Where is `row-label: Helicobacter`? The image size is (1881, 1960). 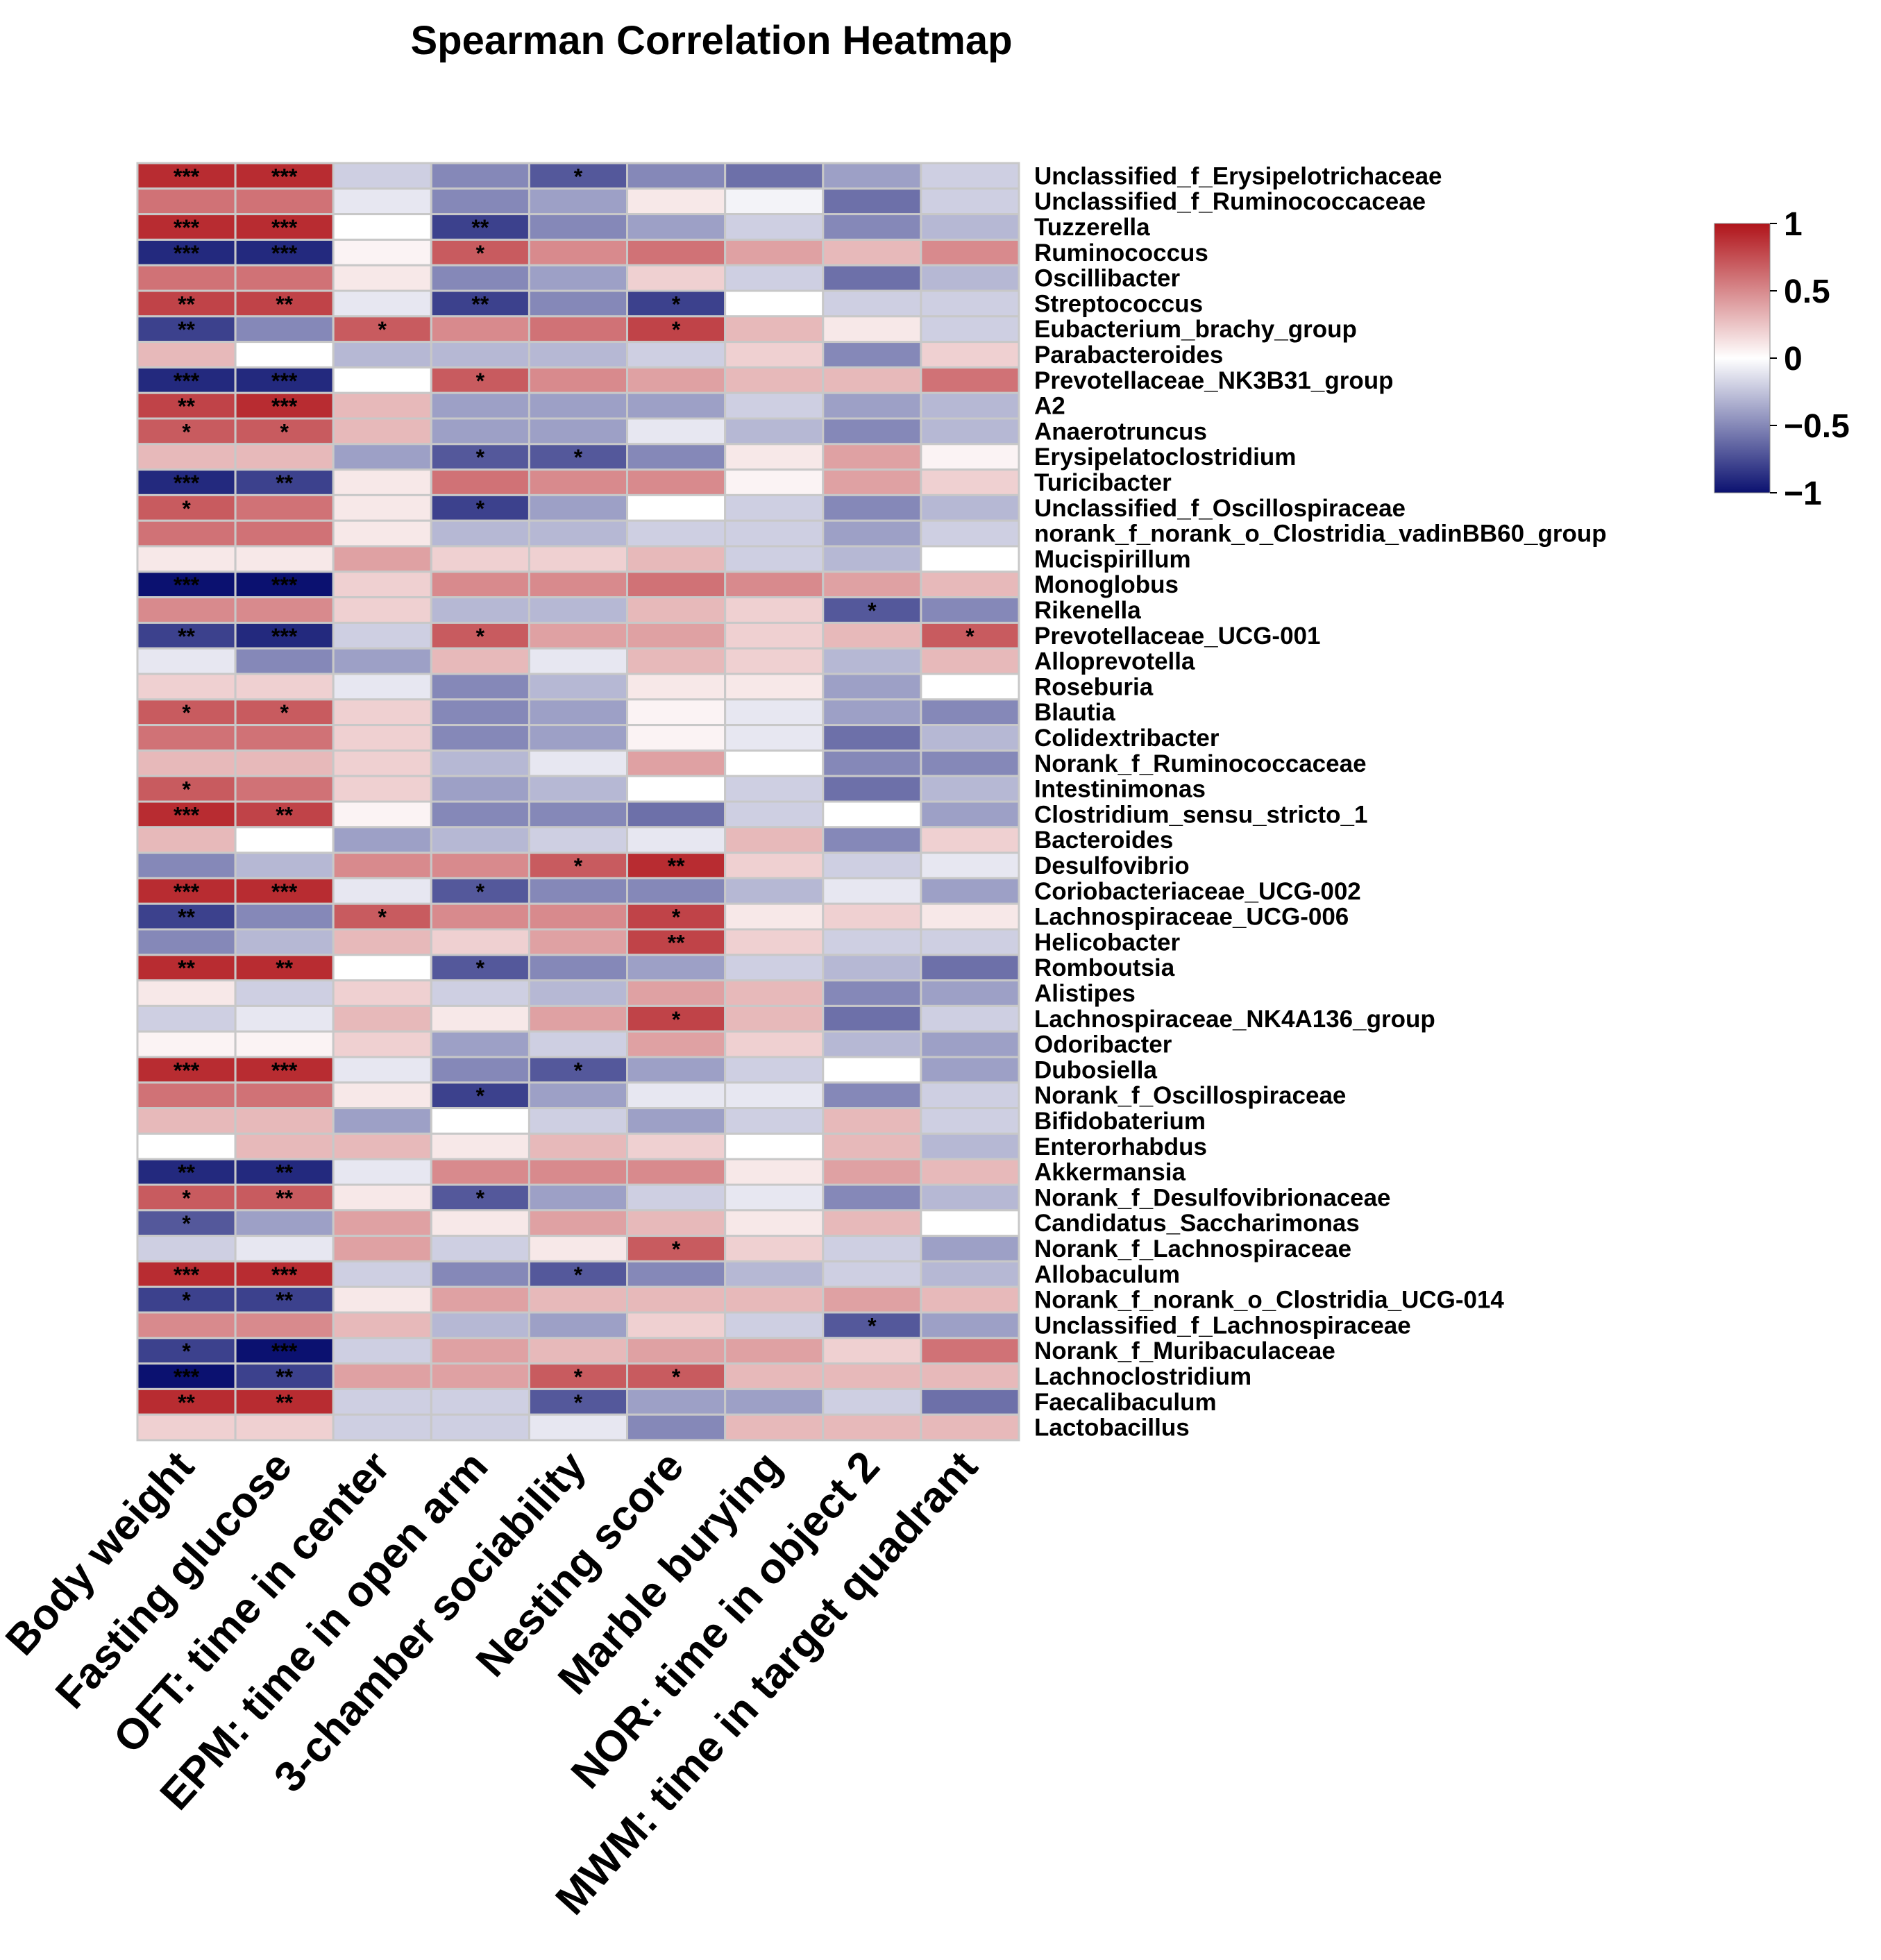 row-label: Helicobacter is located at coordinates (1107, 942).